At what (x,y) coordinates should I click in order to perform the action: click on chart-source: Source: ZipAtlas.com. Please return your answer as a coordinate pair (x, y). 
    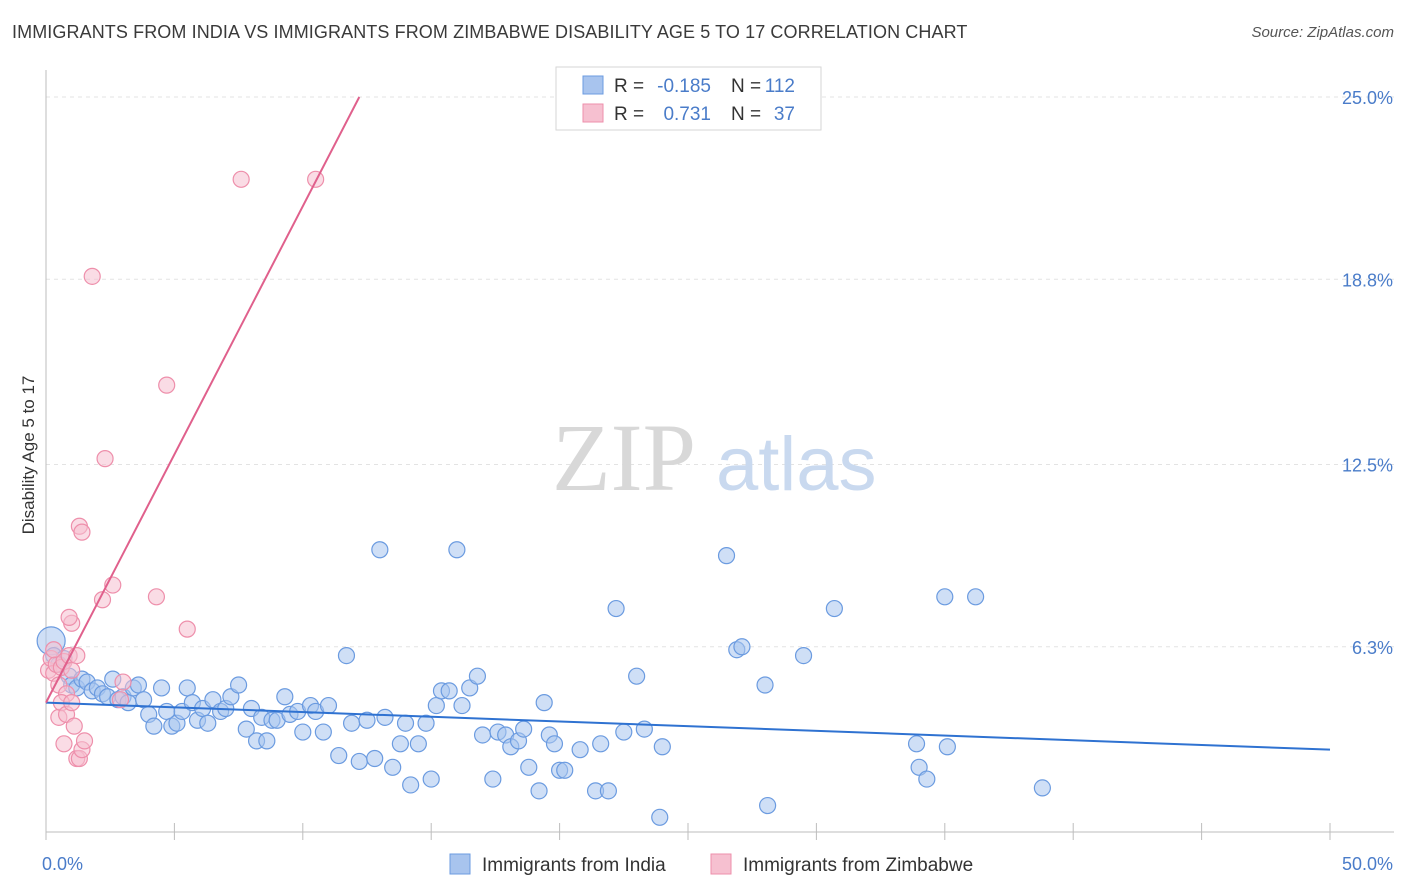
    Looking at the image, I should click on (1322, 32).